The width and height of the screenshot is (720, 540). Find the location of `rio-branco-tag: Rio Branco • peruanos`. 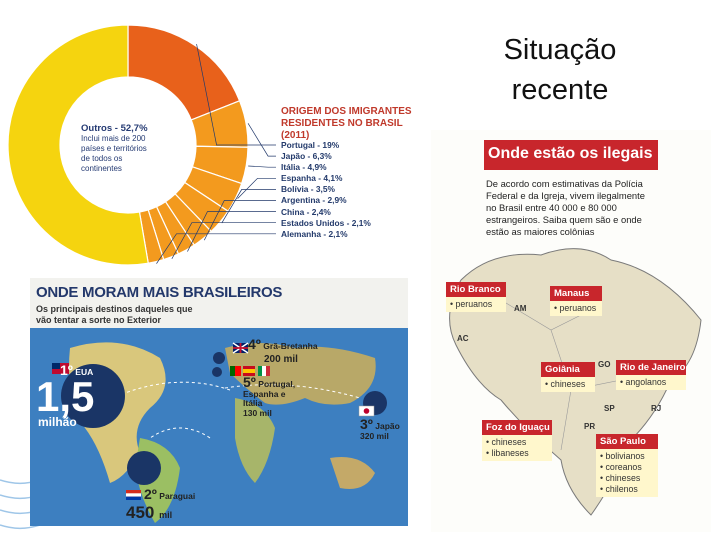

rio-branco-tag: Rio Branco • peruanos is located at coordinates (476, 297).